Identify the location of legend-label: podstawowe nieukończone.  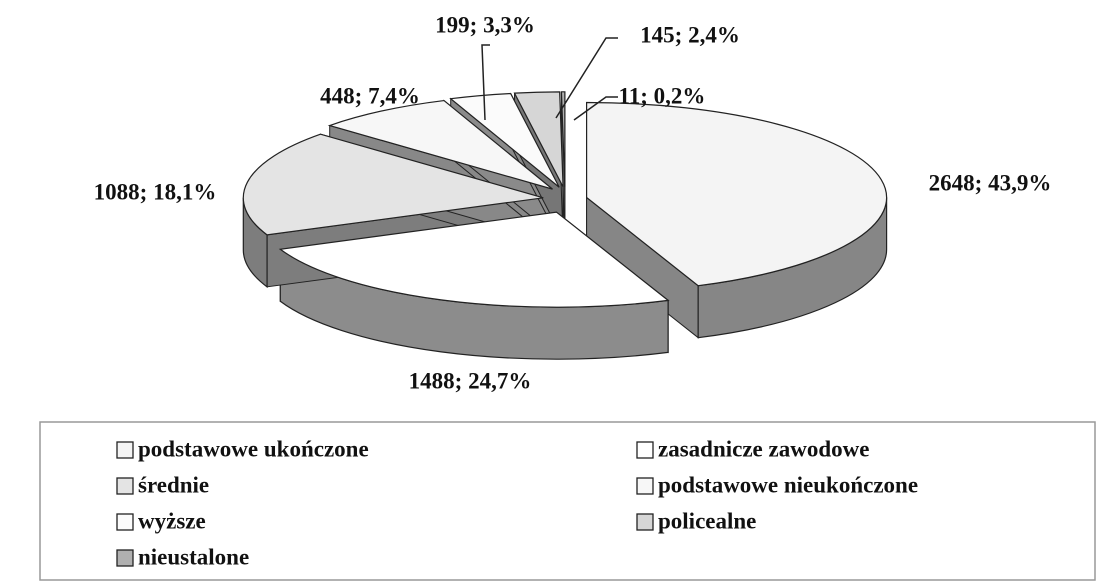
(788, 484).